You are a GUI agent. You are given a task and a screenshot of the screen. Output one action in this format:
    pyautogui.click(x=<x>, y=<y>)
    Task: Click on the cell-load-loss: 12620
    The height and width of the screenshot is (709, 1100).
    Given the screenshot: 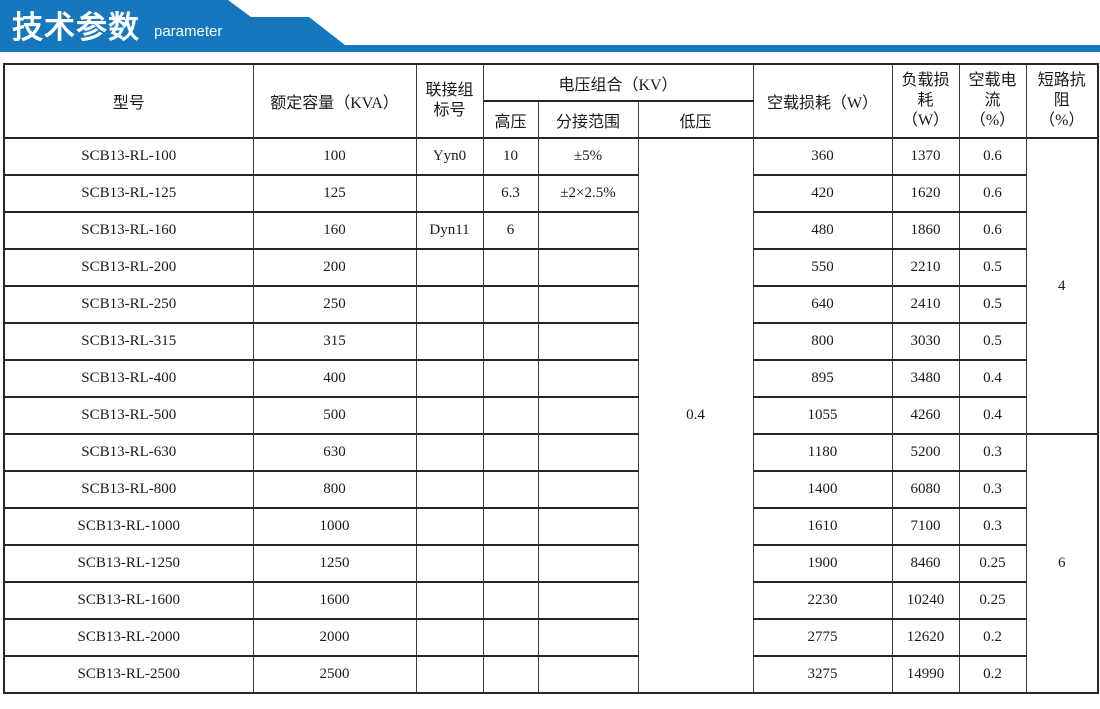 What is the action you would take?
    pyautogui.click(x=925, y=637)
    